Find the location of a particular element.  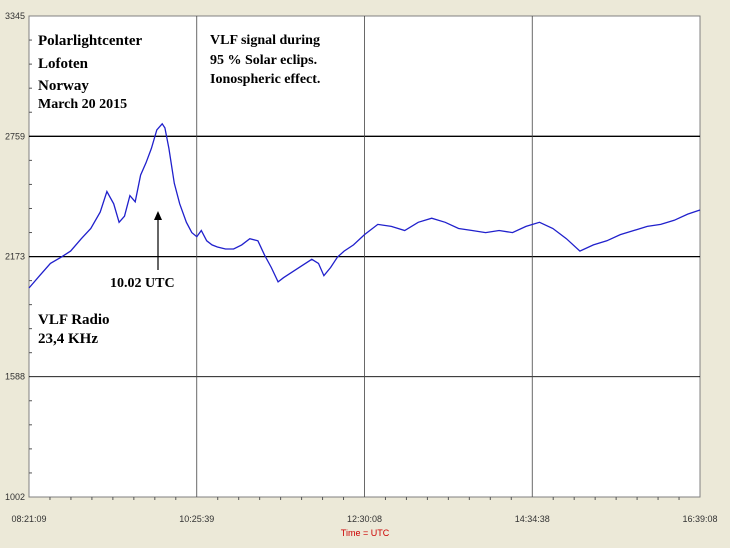

peak-arrow-head is located at coordinates (158, 215).